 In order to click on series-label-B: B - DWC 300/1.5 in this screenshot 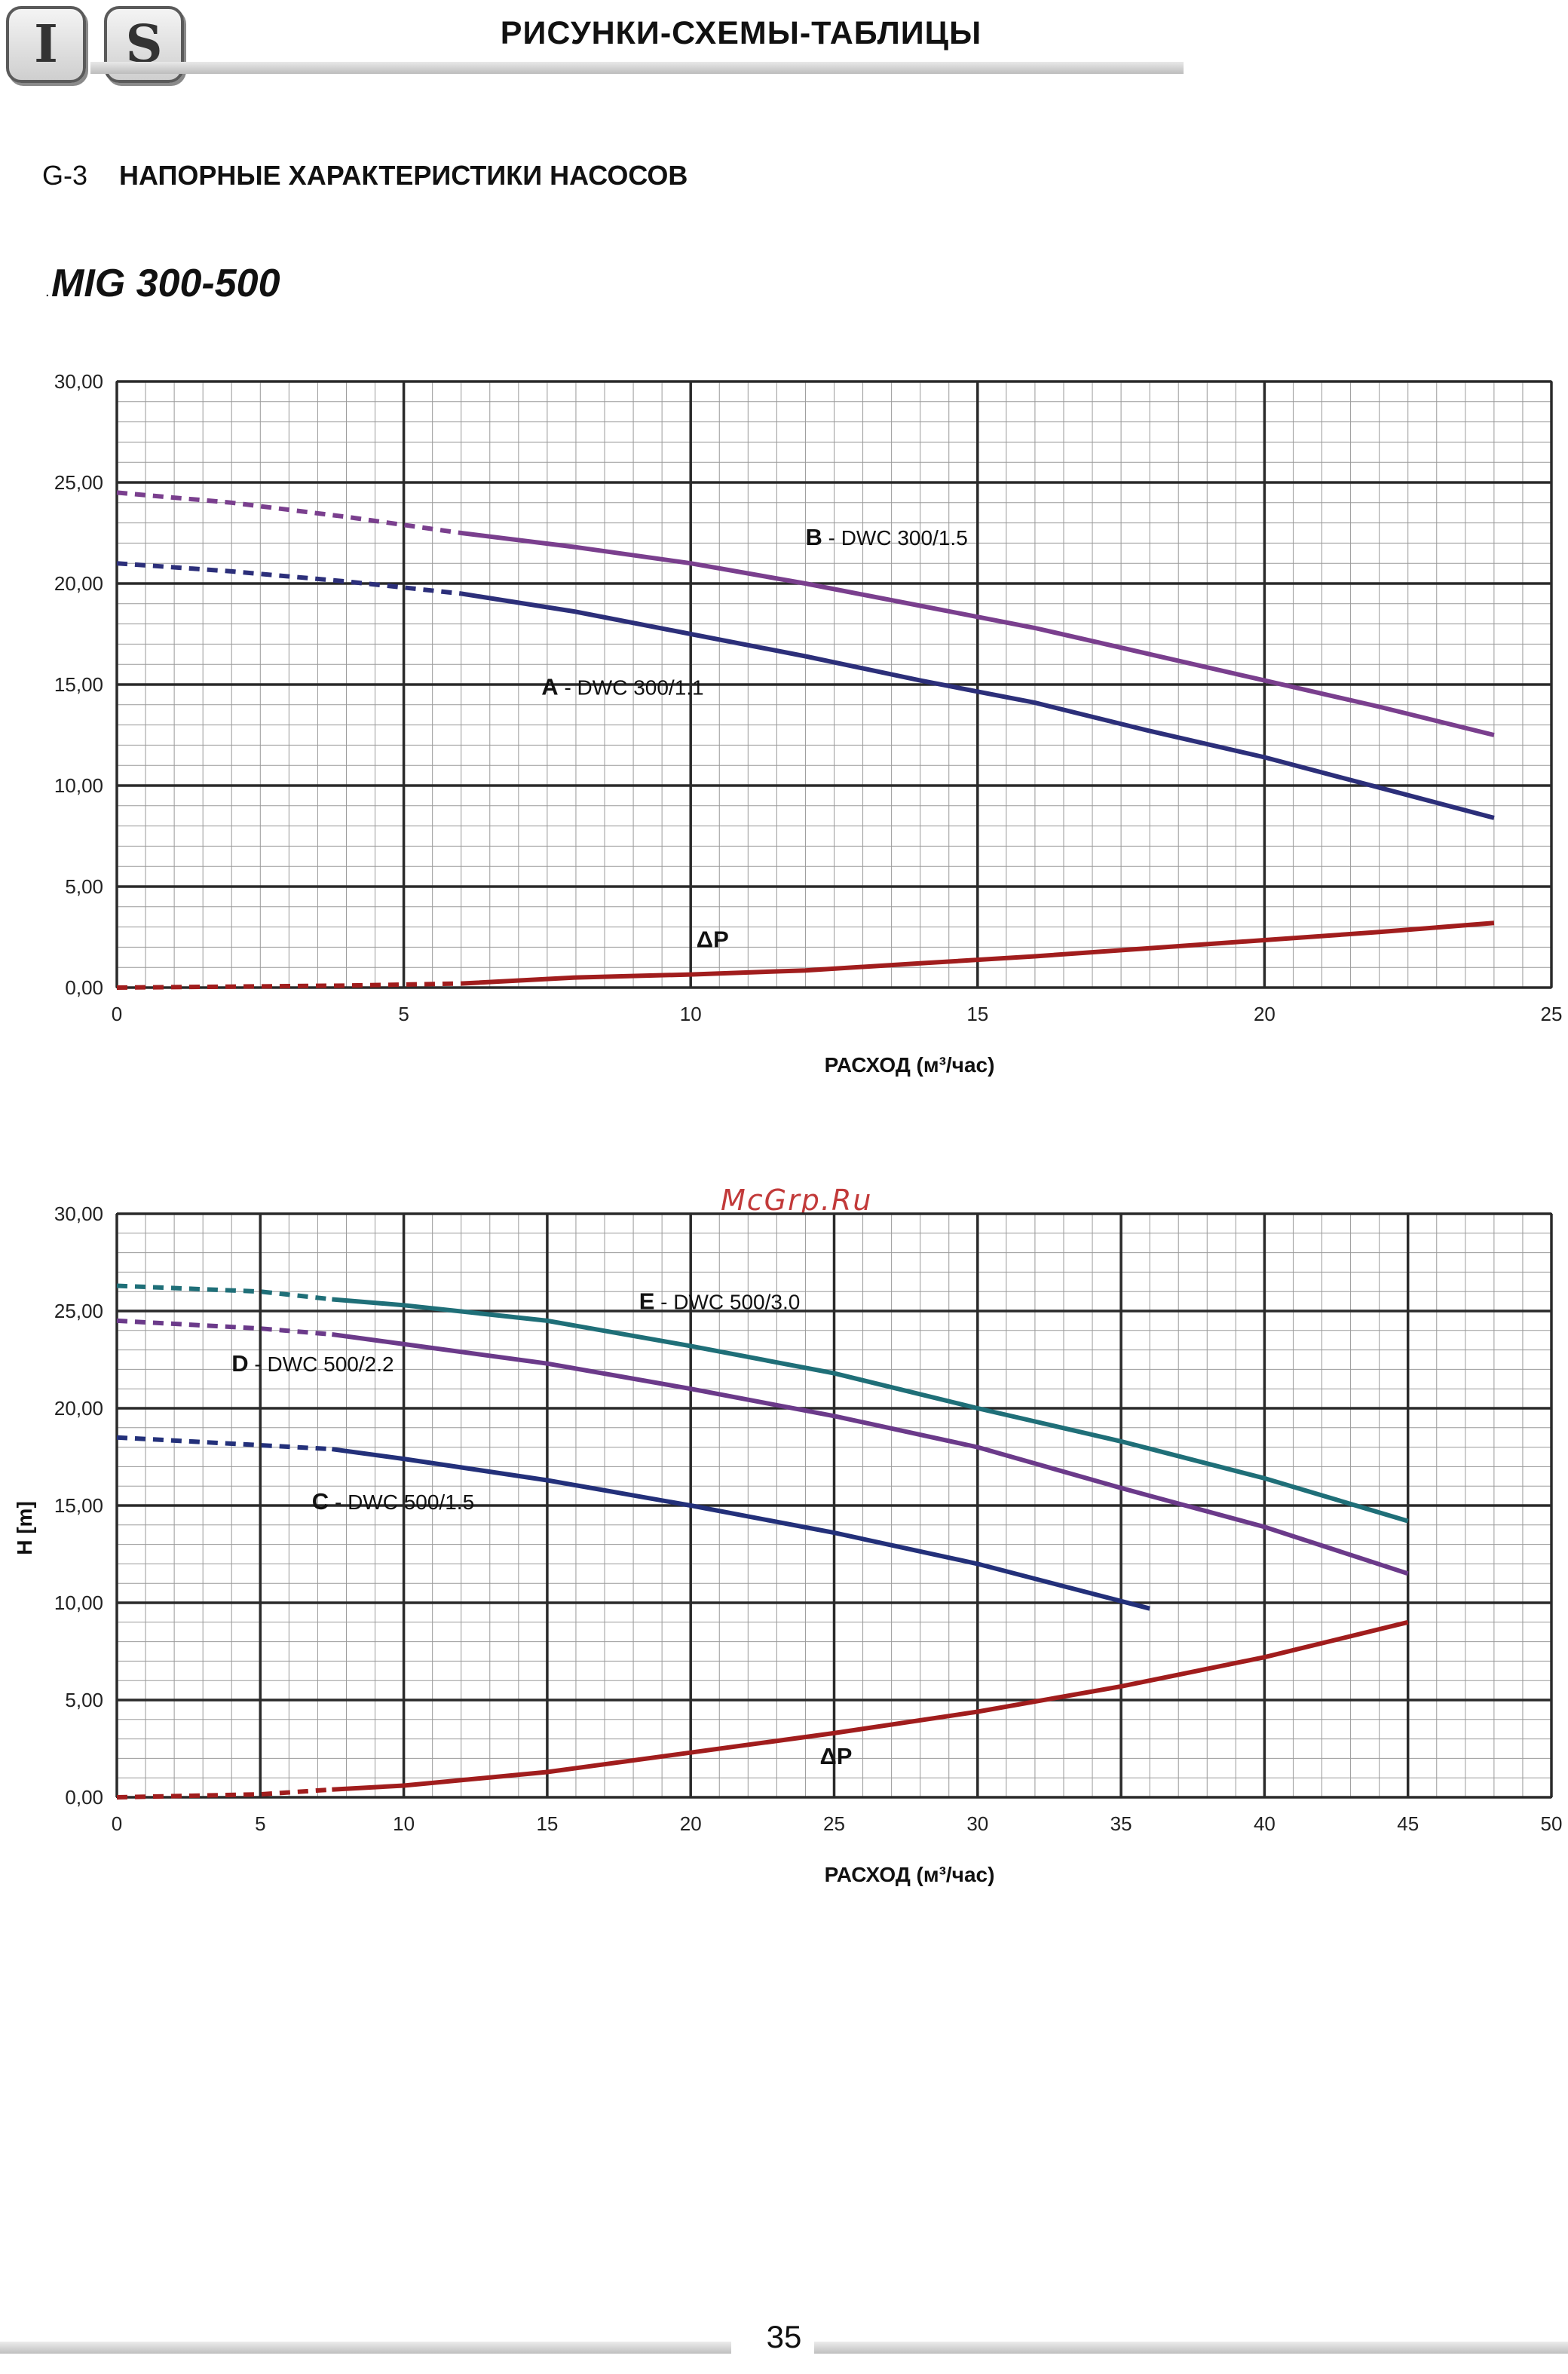, I will do `click(886, 537)`.